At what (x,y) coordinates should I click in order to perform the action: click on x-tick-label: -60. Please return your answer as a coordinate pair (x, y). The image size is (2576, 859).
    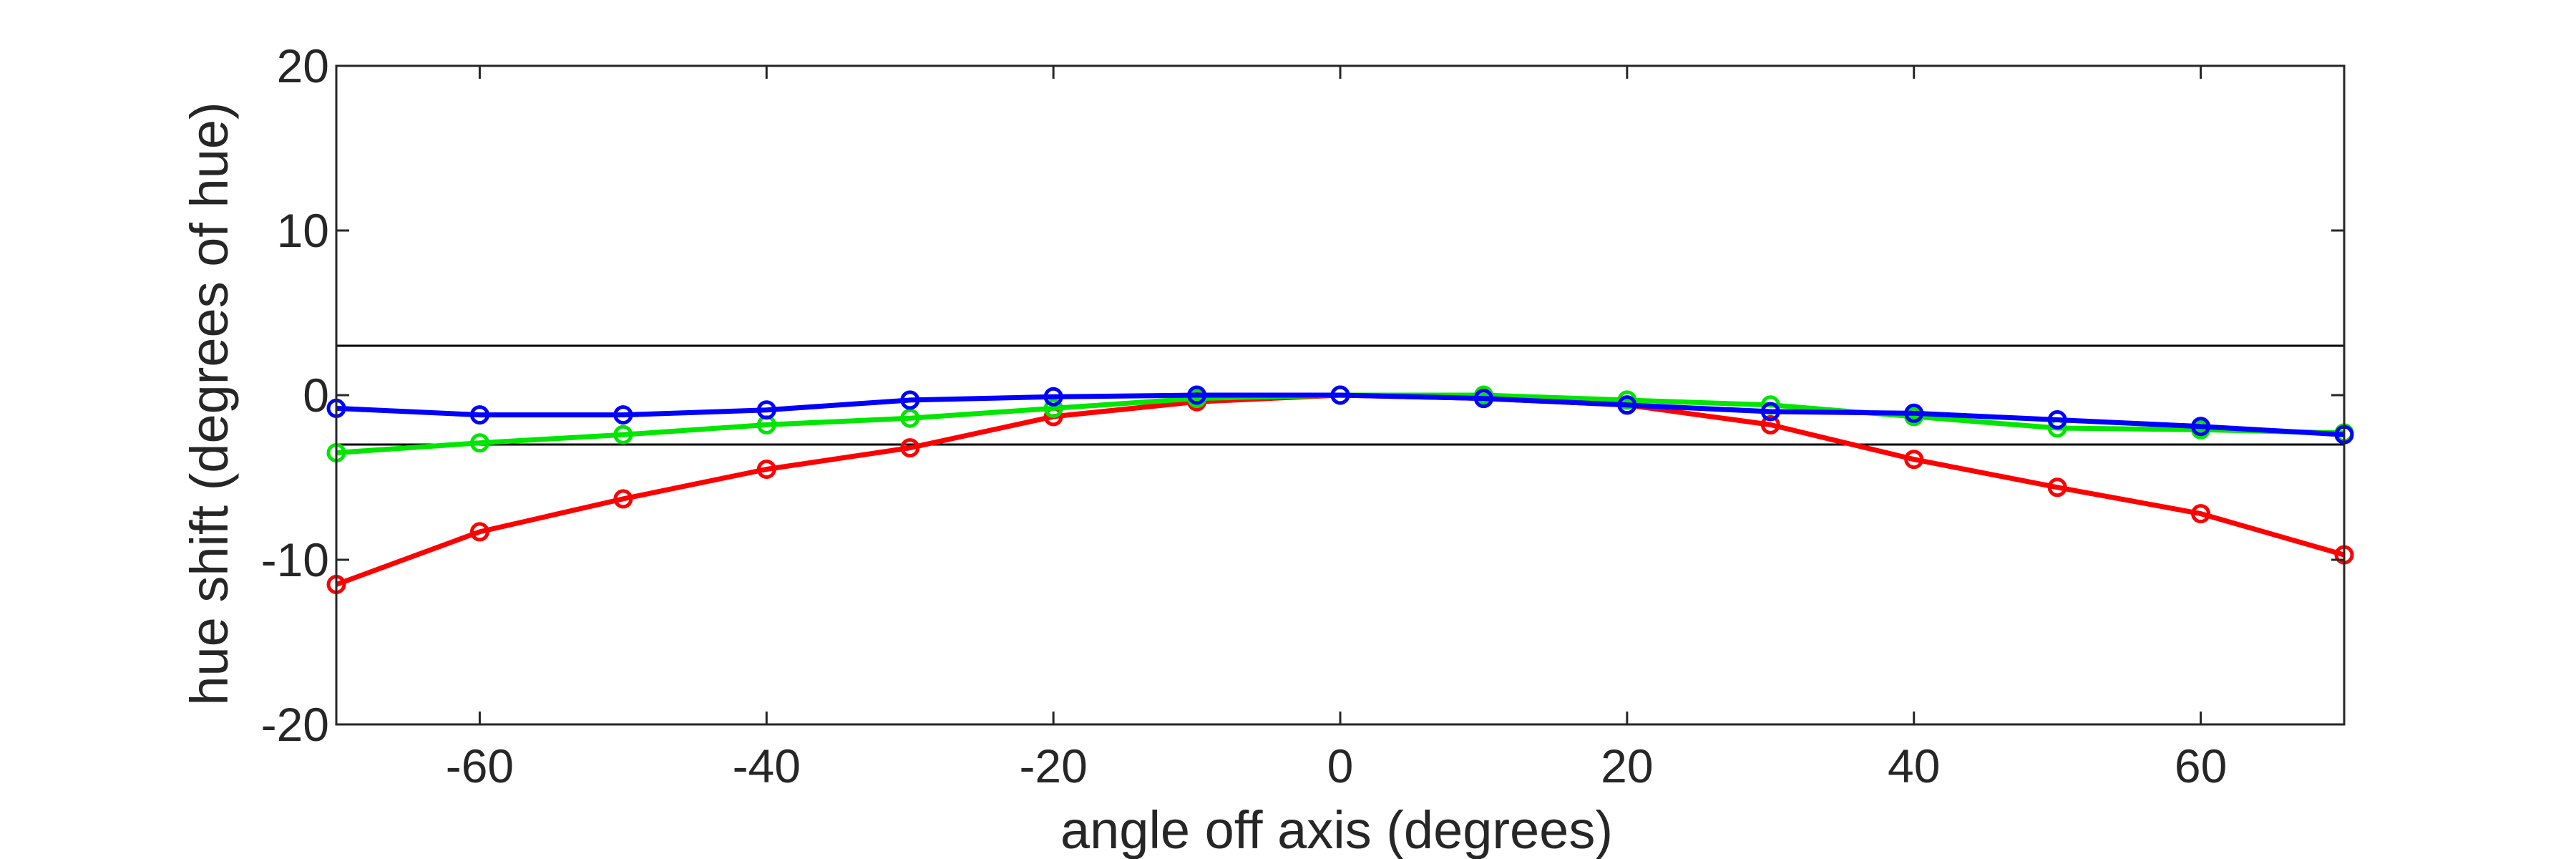
    Looking at the image, I should click on (480, 765).